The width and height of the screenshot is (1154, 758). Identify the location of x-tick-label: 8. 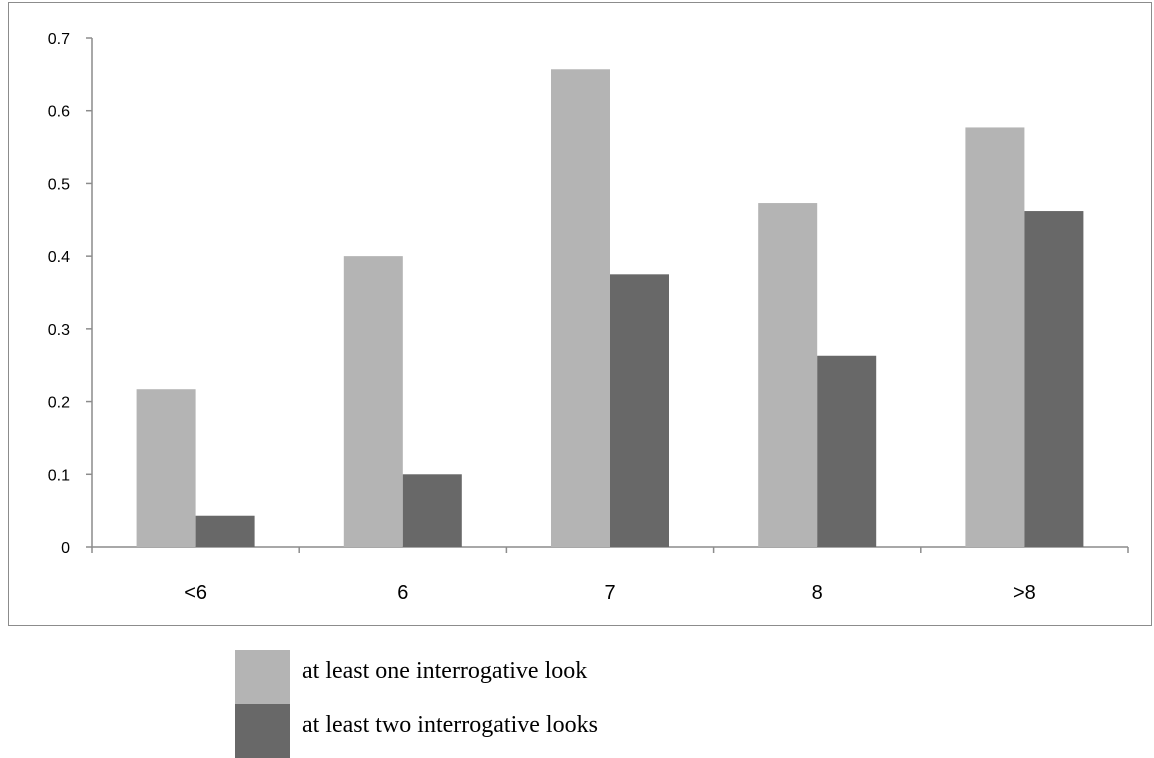
(817, 593).